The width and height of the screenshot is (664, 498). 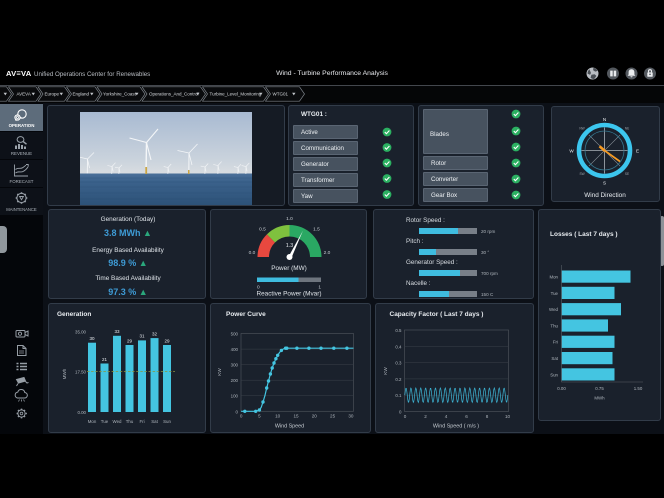 I want to click on svg-text: Wind Speed, so click(x=289, y=427).